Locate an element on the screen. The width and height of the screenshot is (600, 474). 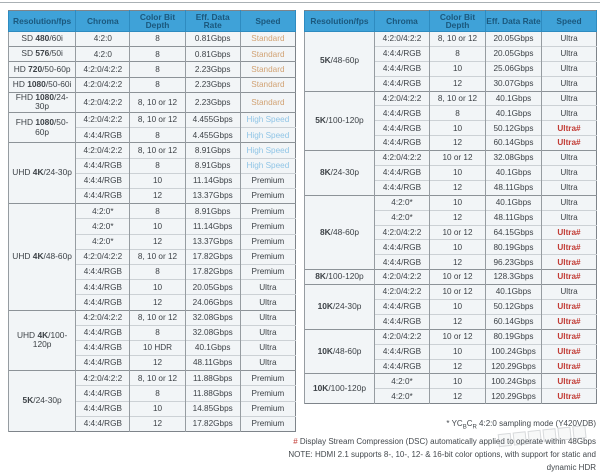
table-row: 4:4:4/RGB 12 120.29Gbps Ultra# is located at coordinates (451, 366).